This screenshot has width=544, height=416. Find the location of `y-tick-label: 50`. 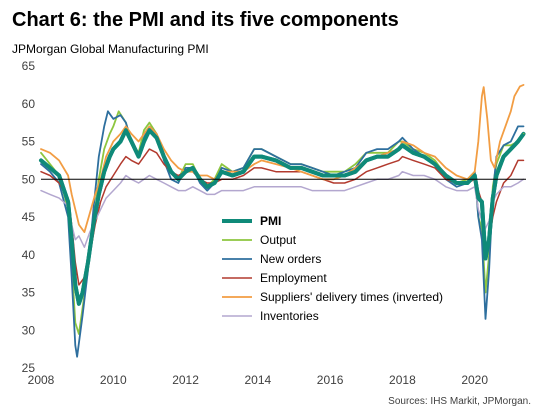

y-tick-label: 50 is located at coordinates (29, 179).